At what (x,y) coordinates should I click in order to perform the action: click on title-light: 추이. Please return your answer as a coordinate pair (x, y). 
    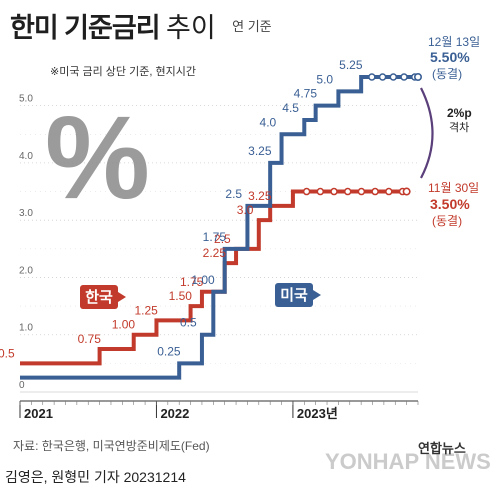
    Looking at the image, I should click on (191, 28).